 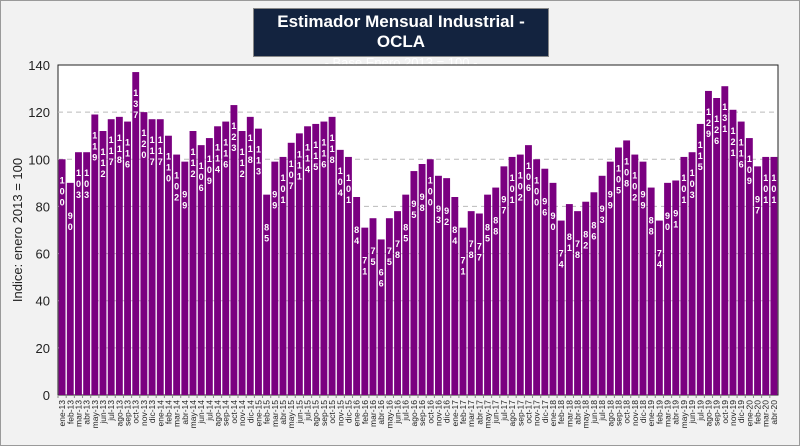 I want to click on x-tick-label: mar-13, so click(x=78, y=413).